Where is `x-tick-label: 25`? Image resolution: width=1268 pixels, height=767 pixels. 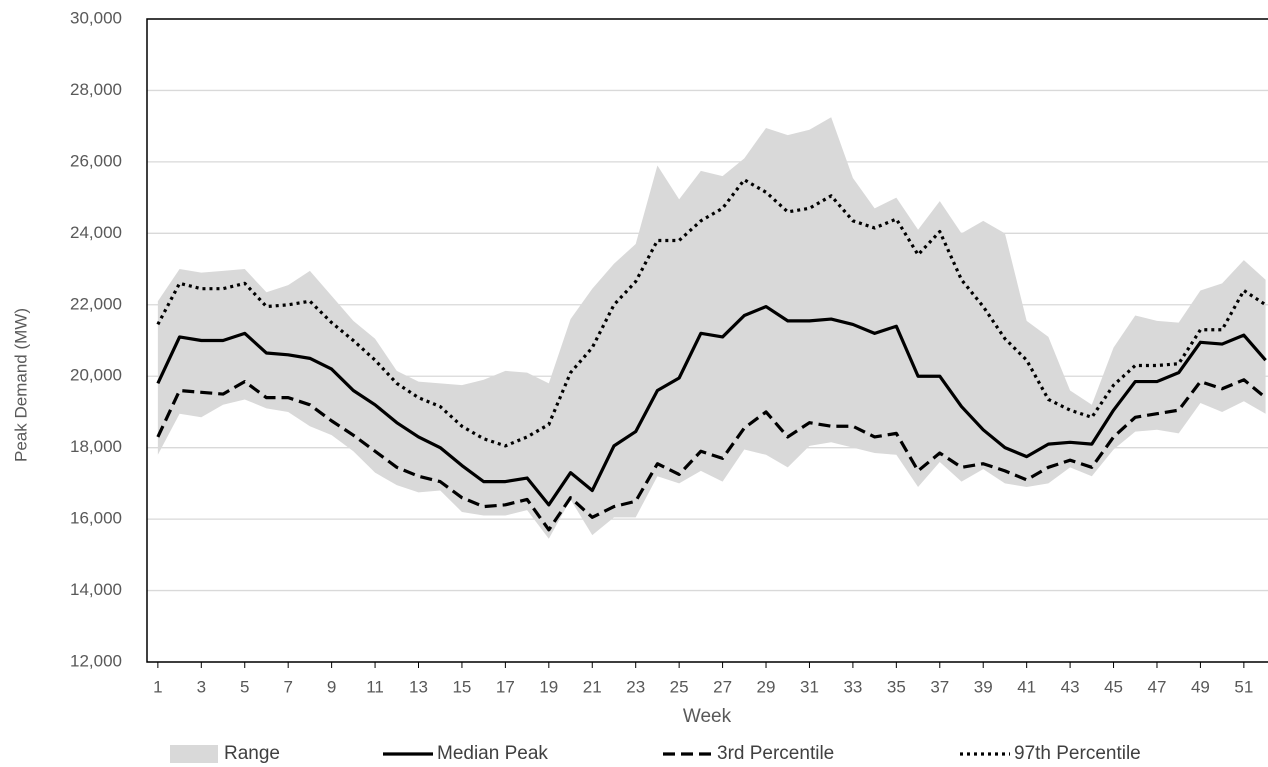
x-tick-label: 25 is located at coordinates (679, 686).